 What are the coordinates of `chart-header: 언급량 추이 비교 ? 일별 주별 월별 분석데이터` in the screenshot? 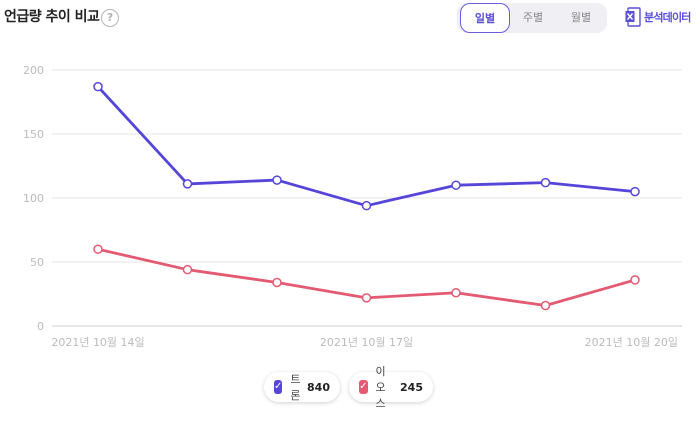 It's located at (350, 20).